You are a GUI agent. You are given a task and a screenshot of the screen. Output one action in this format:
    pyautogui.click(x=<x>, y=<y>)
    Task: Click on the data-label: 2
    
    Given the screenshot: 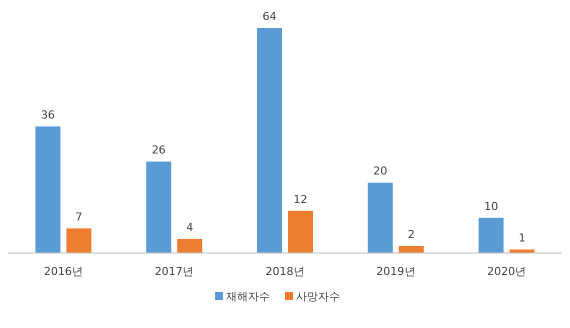 What is the action you would take?
    pyautogui.click(x=411, y=234)
    